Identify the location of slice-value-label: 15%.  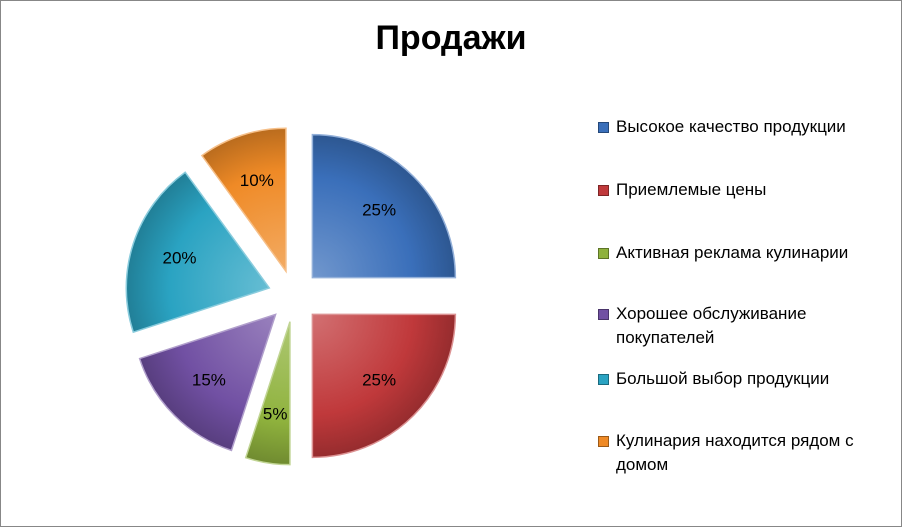
(209, 380).